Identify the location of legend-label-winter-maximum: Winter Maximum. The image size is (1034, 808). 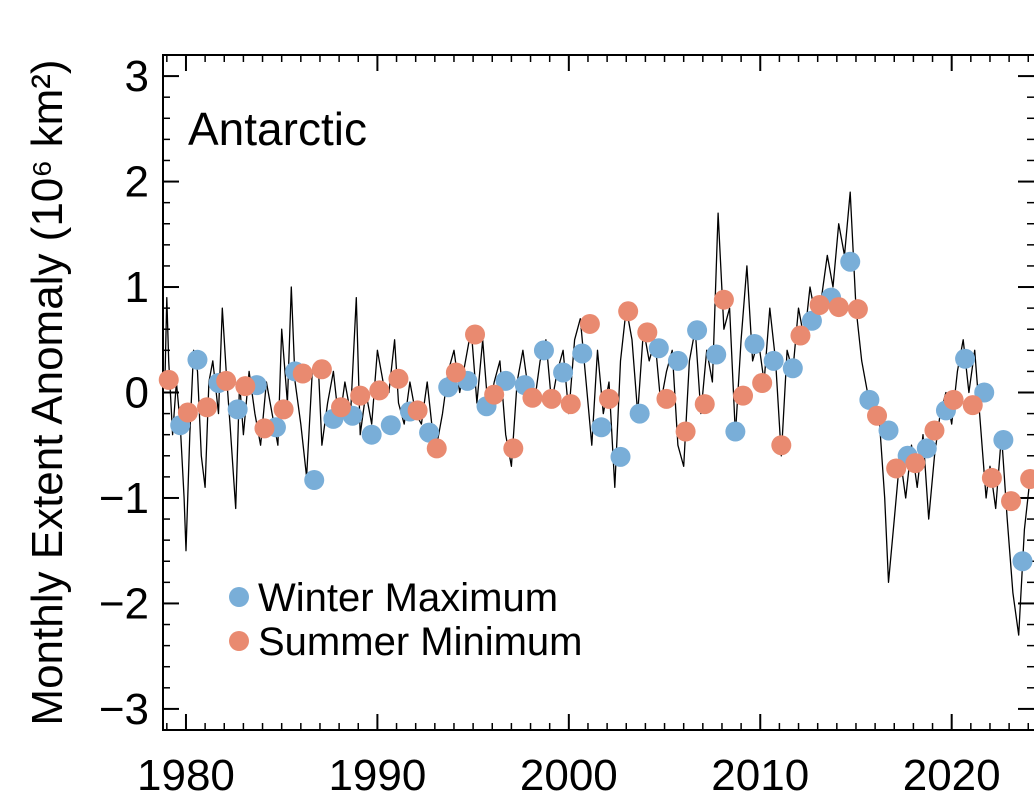
(408, 598).